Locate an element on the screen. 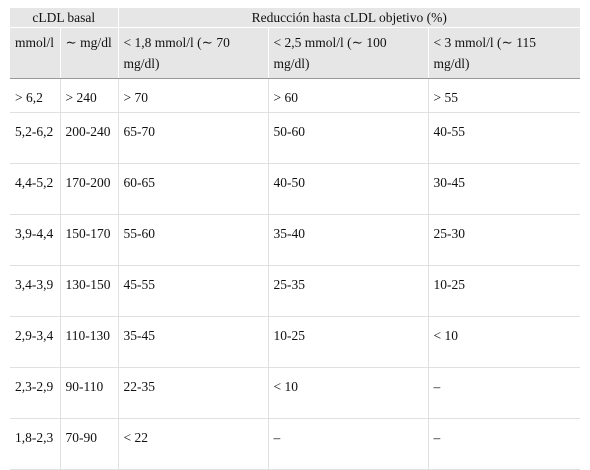  table-cell: 25-35 is located at coordinates (348, 291).